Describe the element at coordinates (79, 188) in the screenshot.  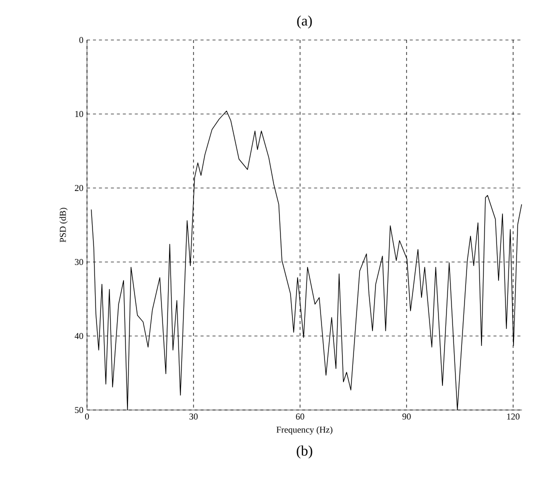
I see `y-tick-label: 20` at that location.